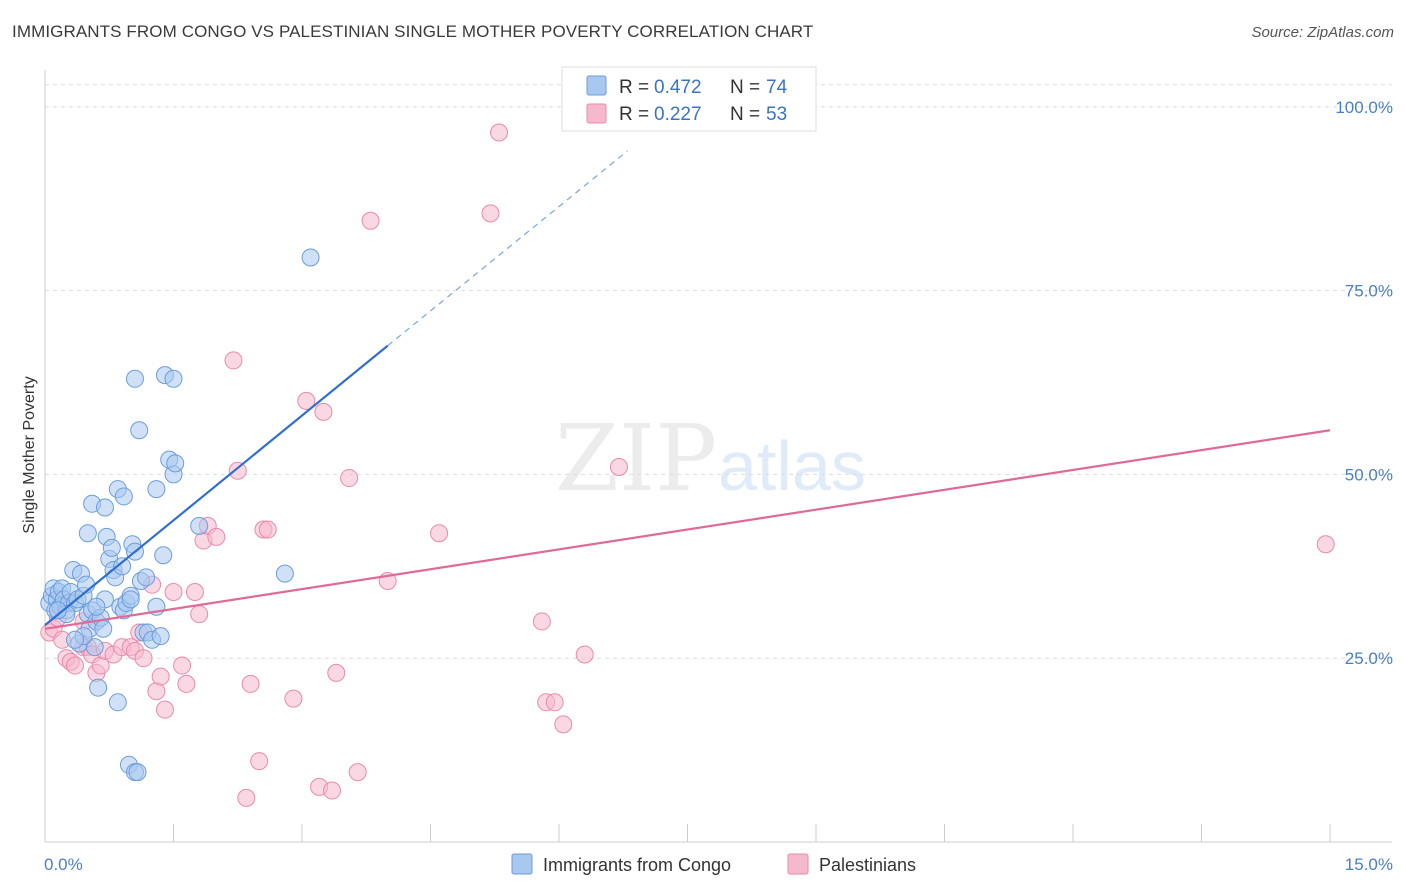 The image size is (1406, 892). I want to click on watermark-zip: ZIP, so click(636, 458).